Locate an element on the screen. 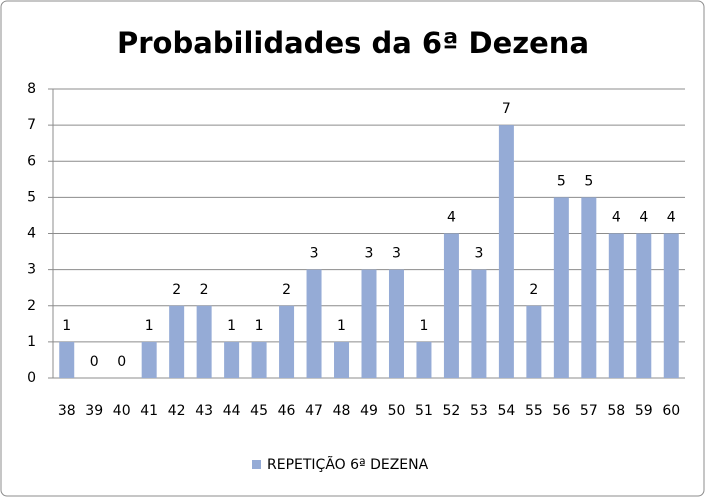 This screenshot has width=706, height=498. x-tick-label: 40 is located at coordinates (122, 411).